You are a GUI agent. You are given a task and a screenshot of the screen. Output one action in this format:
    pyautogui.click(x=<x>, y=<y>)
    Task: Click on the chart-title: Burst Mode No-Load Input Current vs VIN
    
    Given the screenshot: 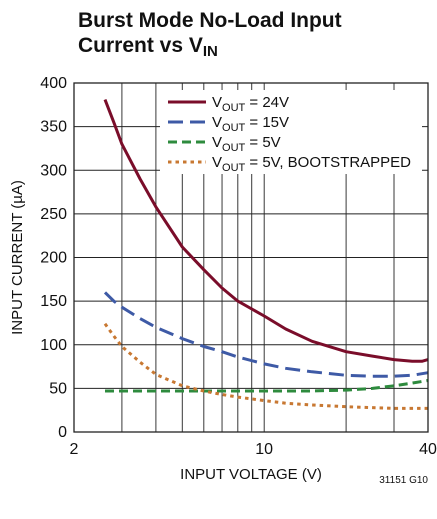 What is the action you would take?
    pyautogui.click(x=210, y=36)
    